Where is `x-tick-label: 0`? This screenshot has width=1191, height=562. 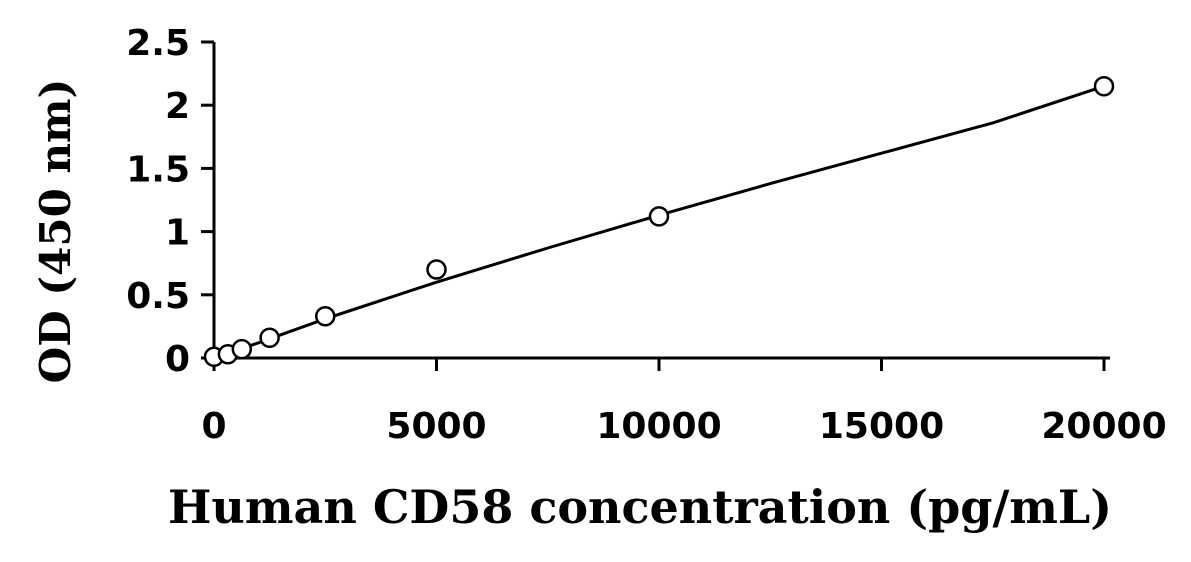
x-tick-label: 0 is located at coordinates (213, 426).